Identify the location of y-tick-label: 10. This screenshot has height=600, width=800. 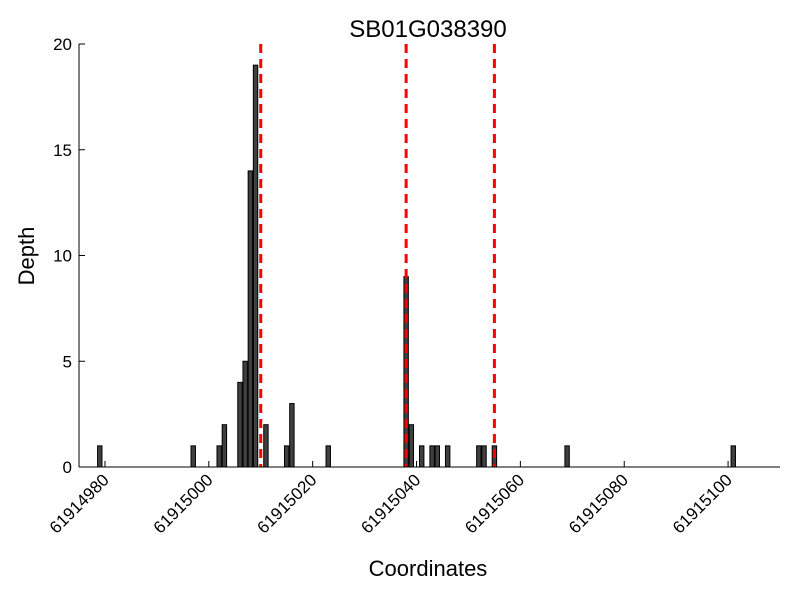
(62, 256).